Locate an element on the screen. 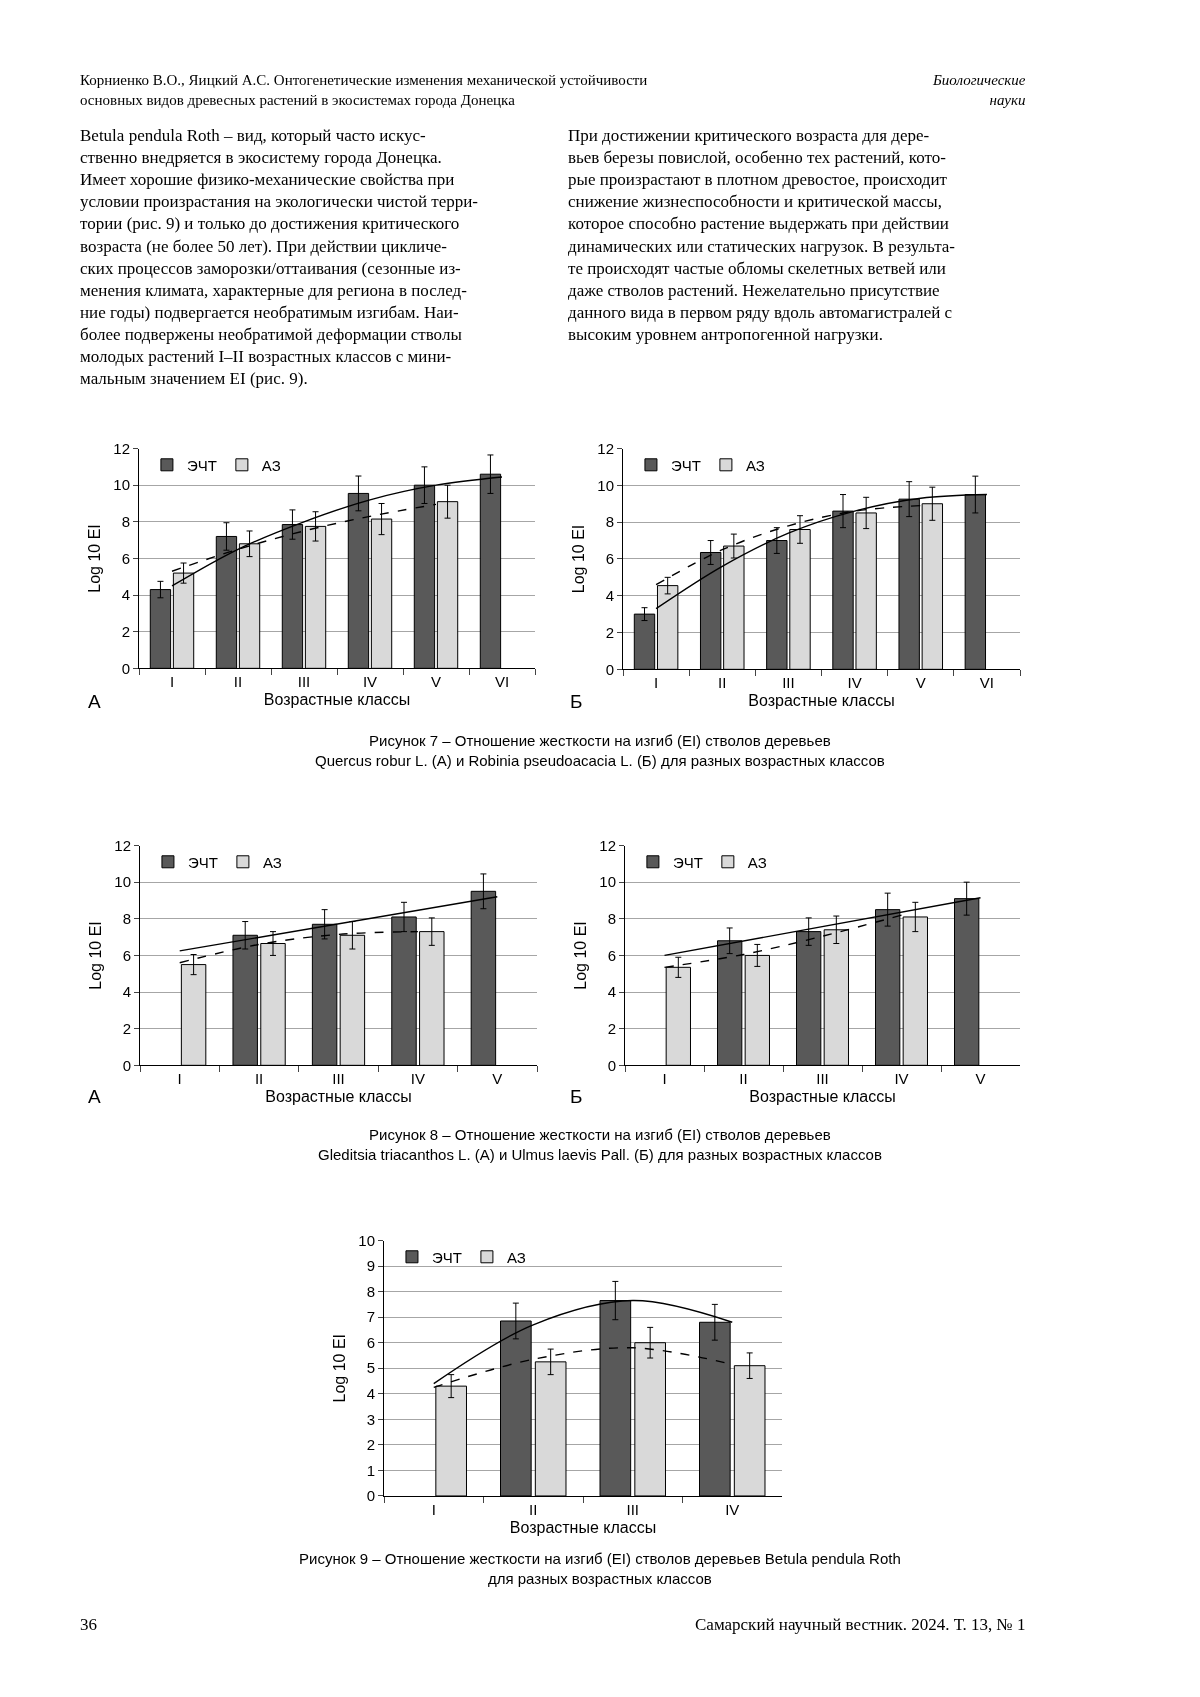 This screenshot has width=1200, height=1697. text: Рисунок 9 – Отношение жесткости на изгиб (EI) стволов деревьев Betula pendula Roth для разных возрастных классов is located at coordinates (600, 1568).